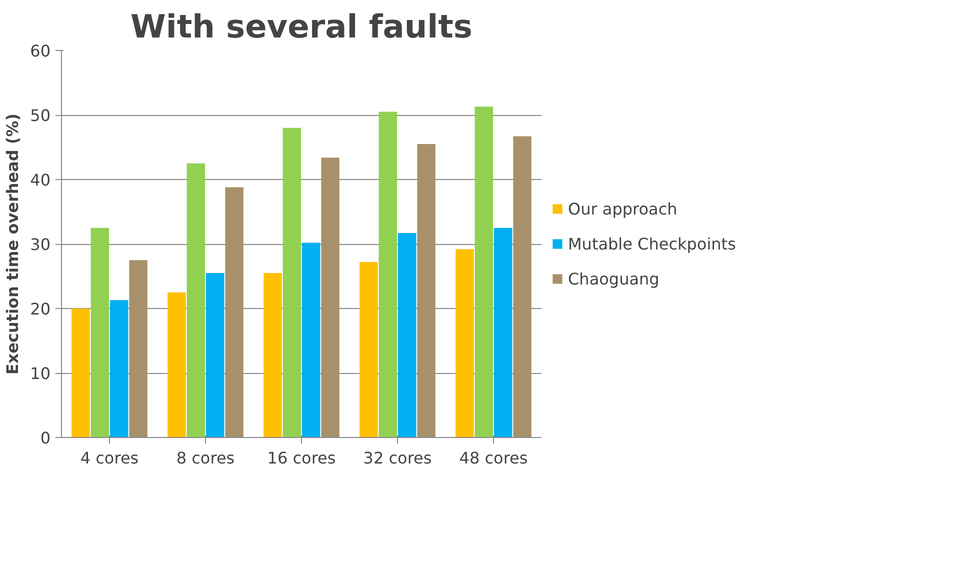 This screenshot has height=580, width=960. What do you see at coordinates (40, 115) in the screenshot?
I see `y-tick-label: 50` at bounding box center [40, 115].